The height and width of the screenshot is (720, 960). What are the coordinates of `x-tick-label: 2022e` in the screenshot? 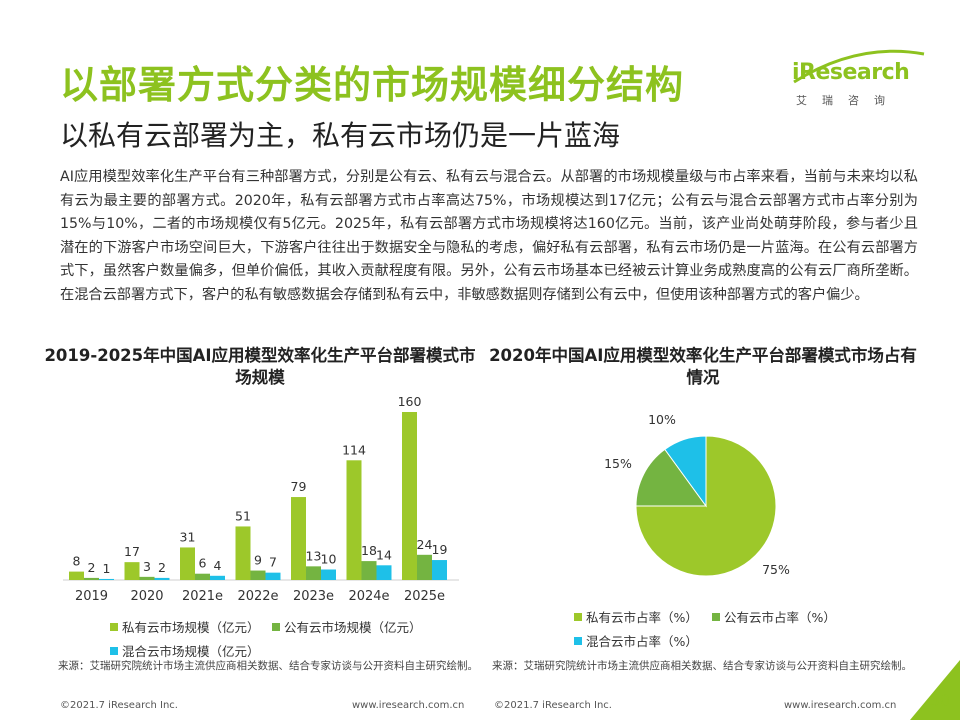 It's located at (257, 596).